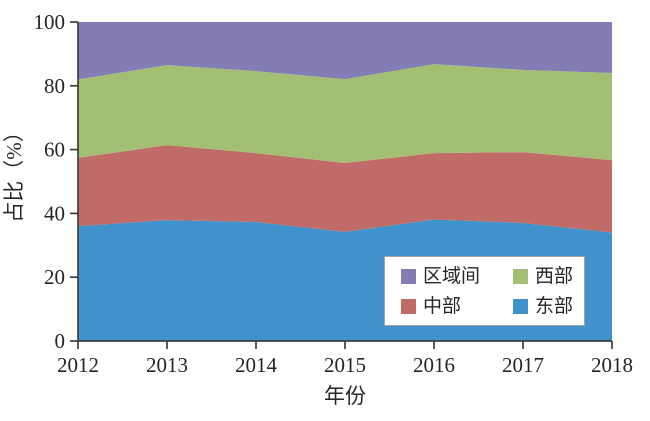  I want to click on legend-item-inter-regional: 区域间, so click(457, 276).